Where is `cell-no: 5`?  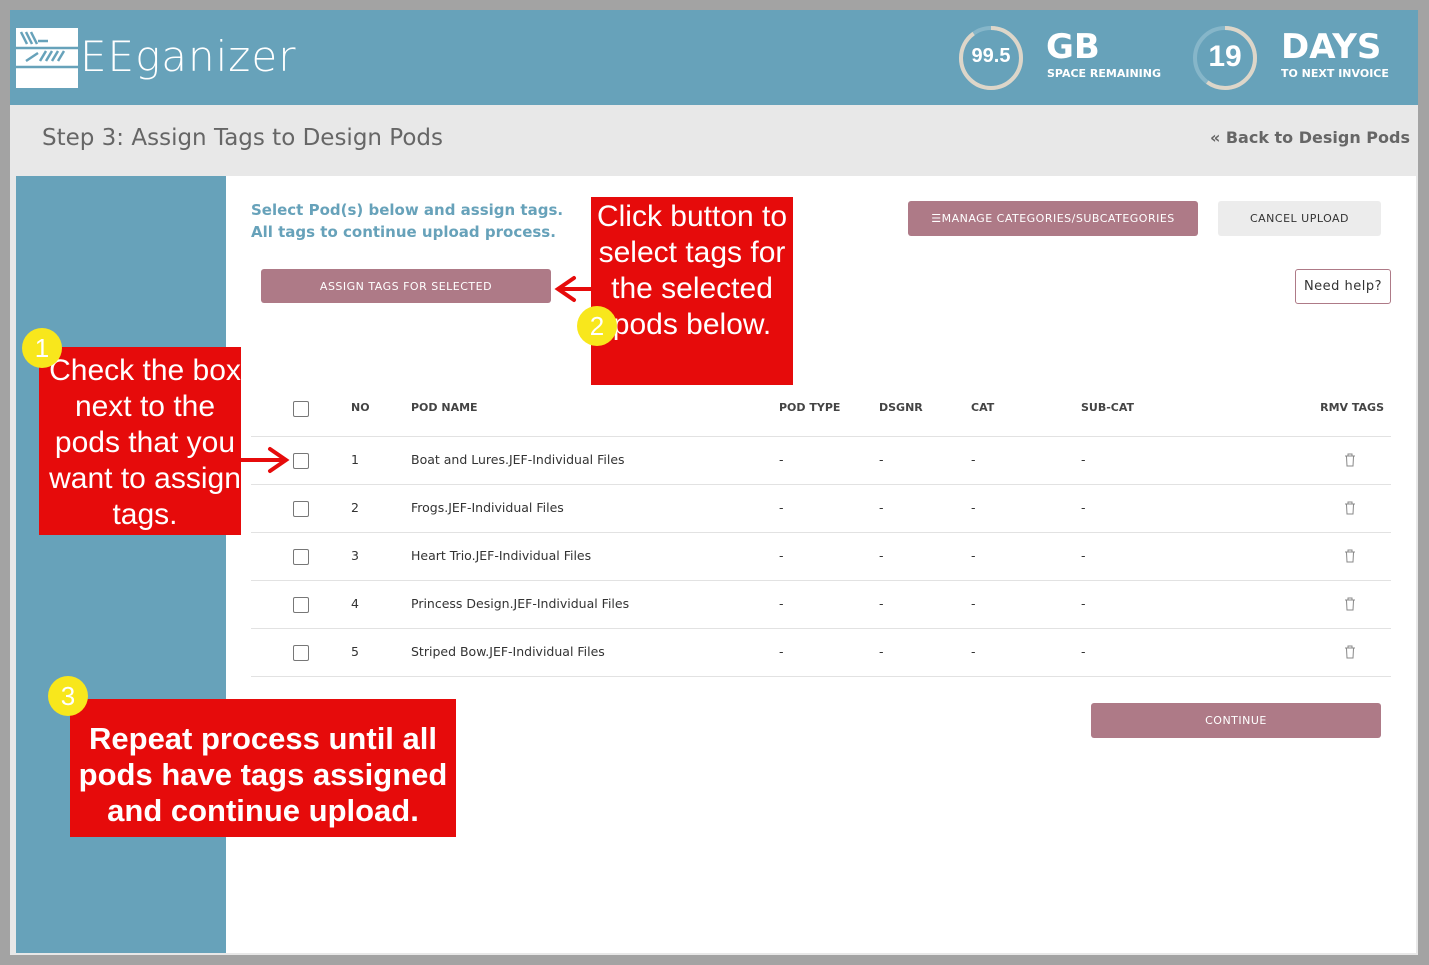
cell-no: 5 is located at coordinates (355, 651).